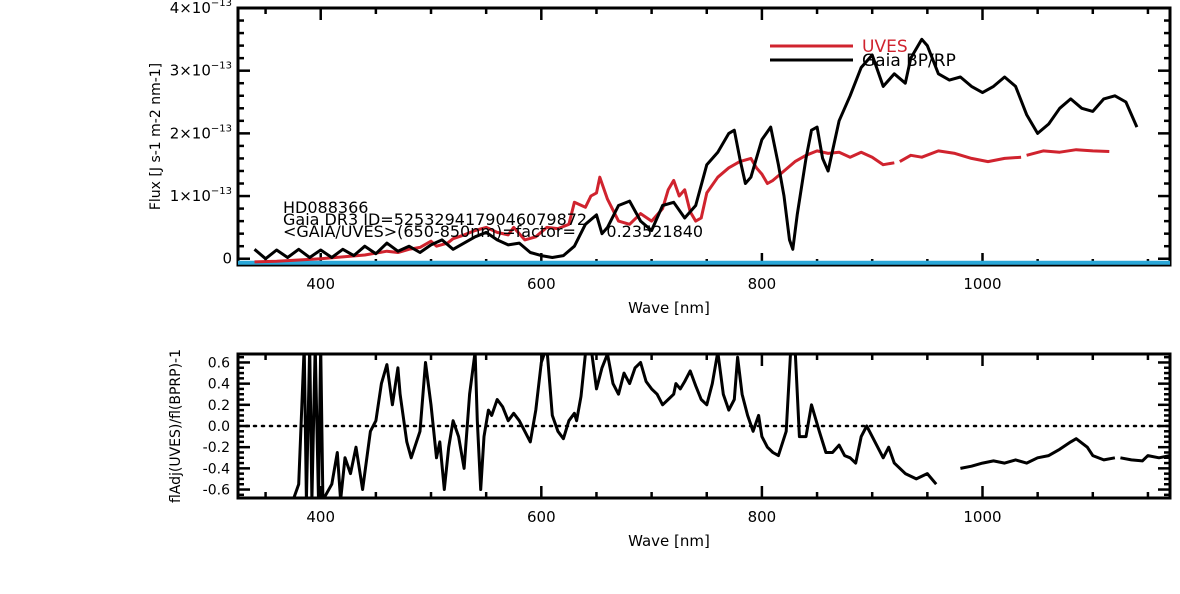  What do you see at coordinates (909, 61) in the screenshot?
I see `legend-gaia-label: Gaia BP/RP` at bounding box center [909, 61].